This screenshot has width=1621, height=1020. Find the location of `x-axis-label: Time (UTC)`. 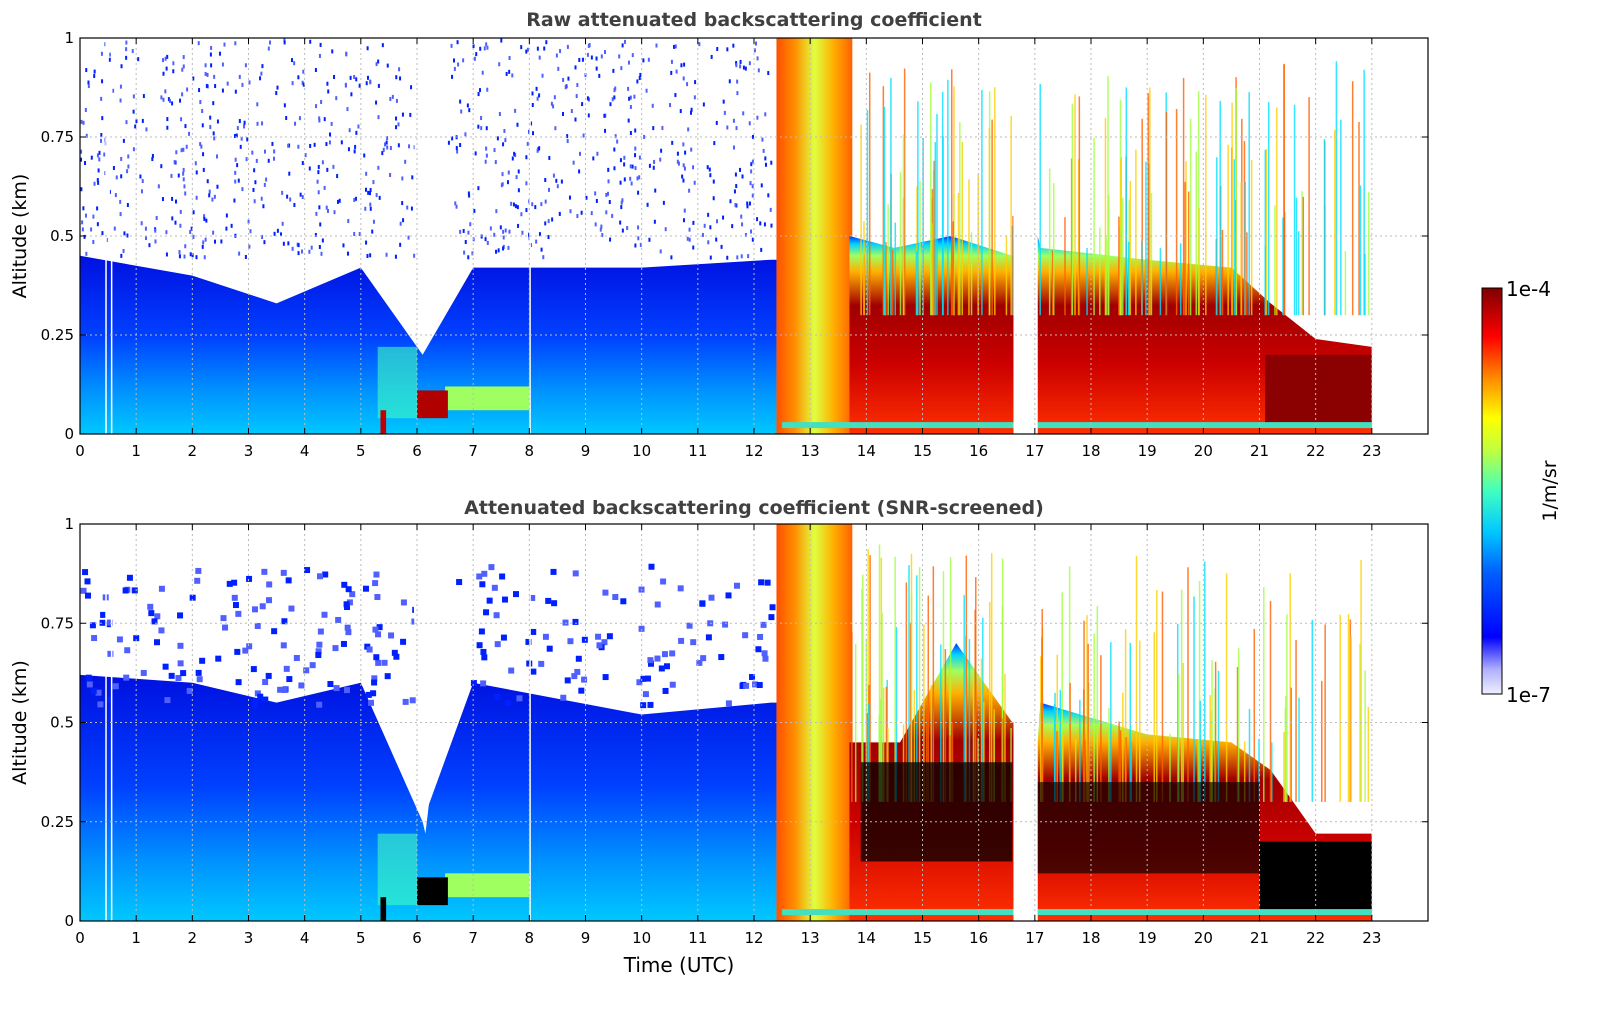

x-axis-label: Time (UTC) is located at coordinates (679, 965).